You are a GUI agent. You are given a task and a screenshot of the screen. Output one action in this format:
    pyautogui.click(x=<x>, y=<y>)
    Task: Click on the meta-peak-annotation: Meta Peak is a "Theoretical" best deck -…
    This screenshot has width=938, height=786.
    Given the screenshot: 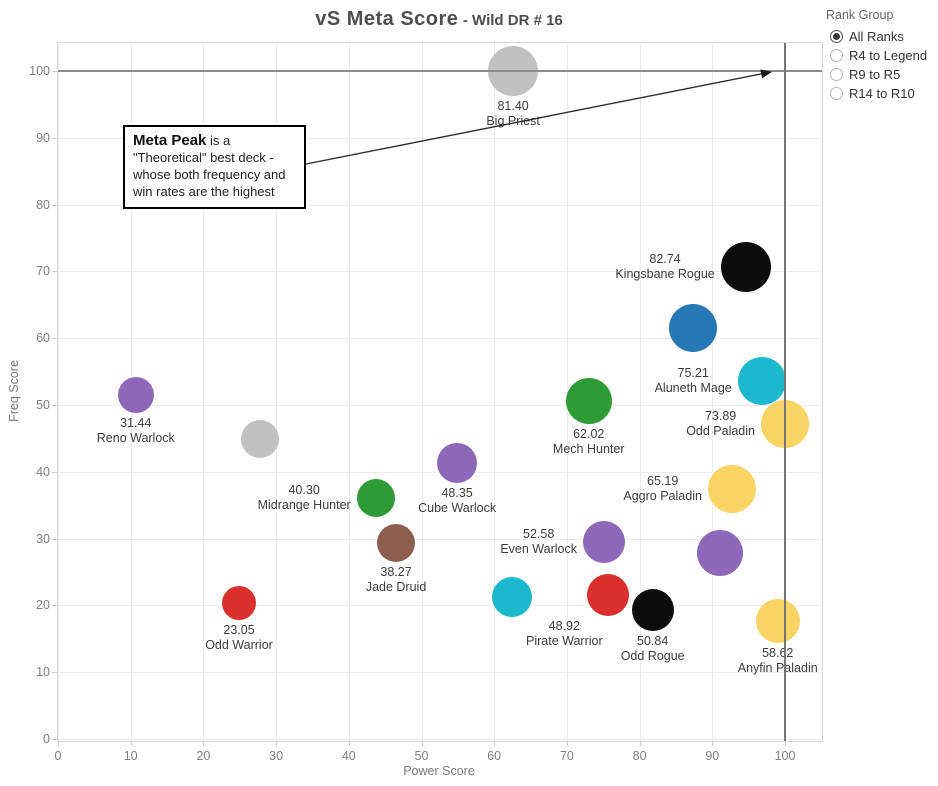 What is the action you would take?
    pyautogui.click(x=214, y=167)
    